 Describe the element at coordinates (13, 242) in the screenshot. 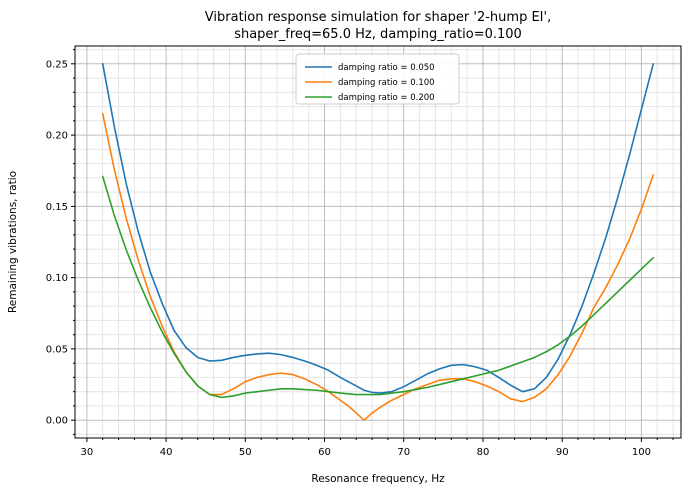

I see `y-axis-label: Remaining vibrations, ratio` at that location.